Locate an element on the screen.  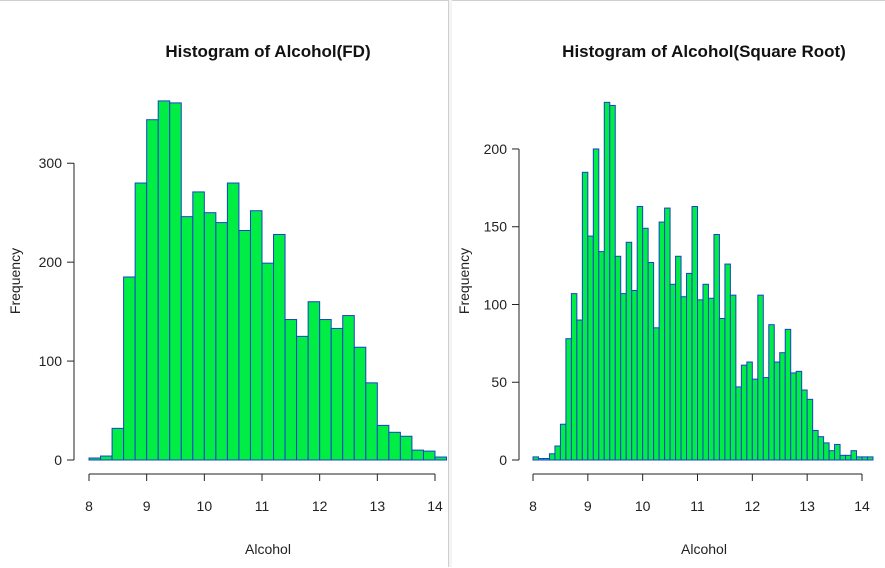
chart-title: Histogram of Alcohol(Square Root) is located at coordinates (704, 51).